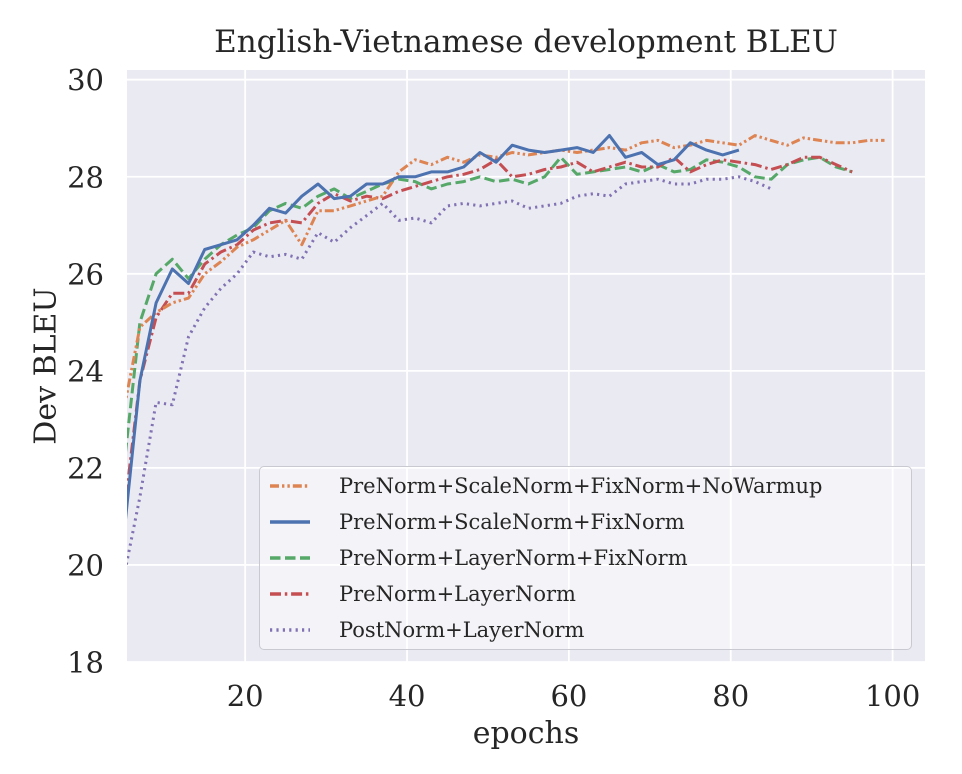 This screenshot has width=962, height=774. Describe the element at coordinates (85, 80) in the screenshot. I see `y-tick-label: 30` at that location.